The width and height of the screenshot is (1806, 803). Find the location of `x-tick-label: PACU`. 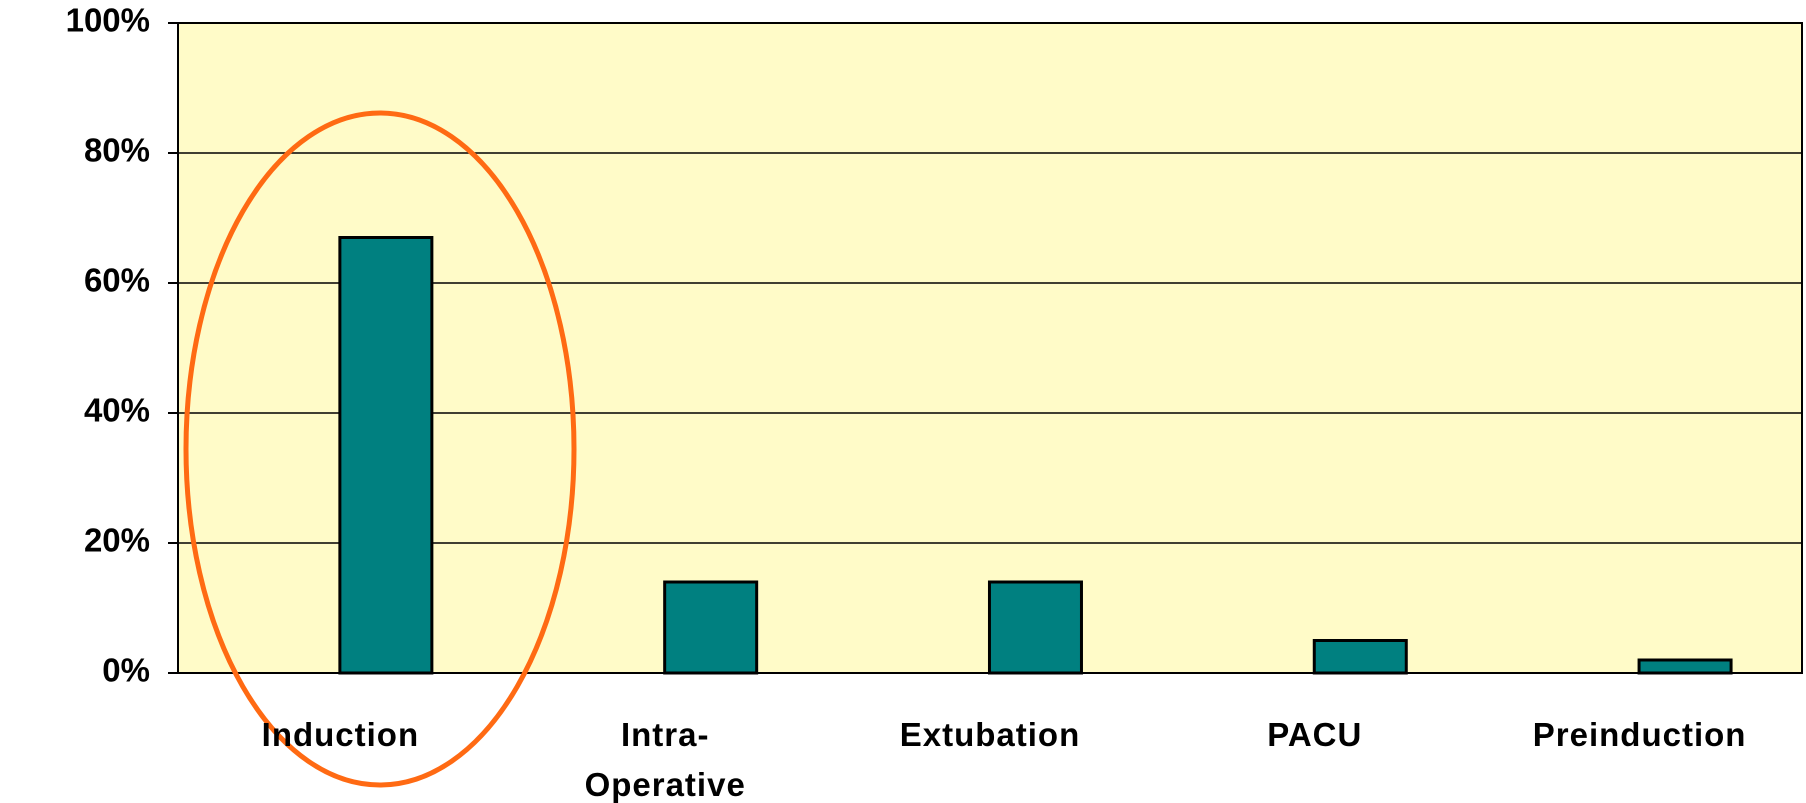

x-tick-label: PACU is located at coordinates (1315, 734).